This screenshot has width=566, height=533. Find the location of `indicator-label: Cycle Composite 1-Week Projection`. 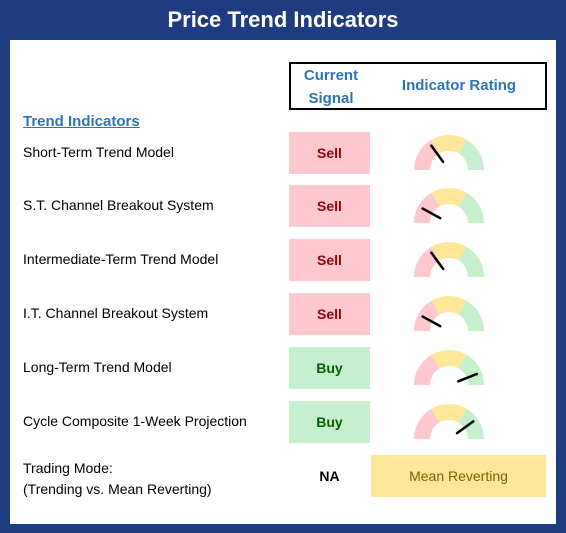

indicator-label: Cycle Composite 1-Week Projection is located at coordinates (135, 421).